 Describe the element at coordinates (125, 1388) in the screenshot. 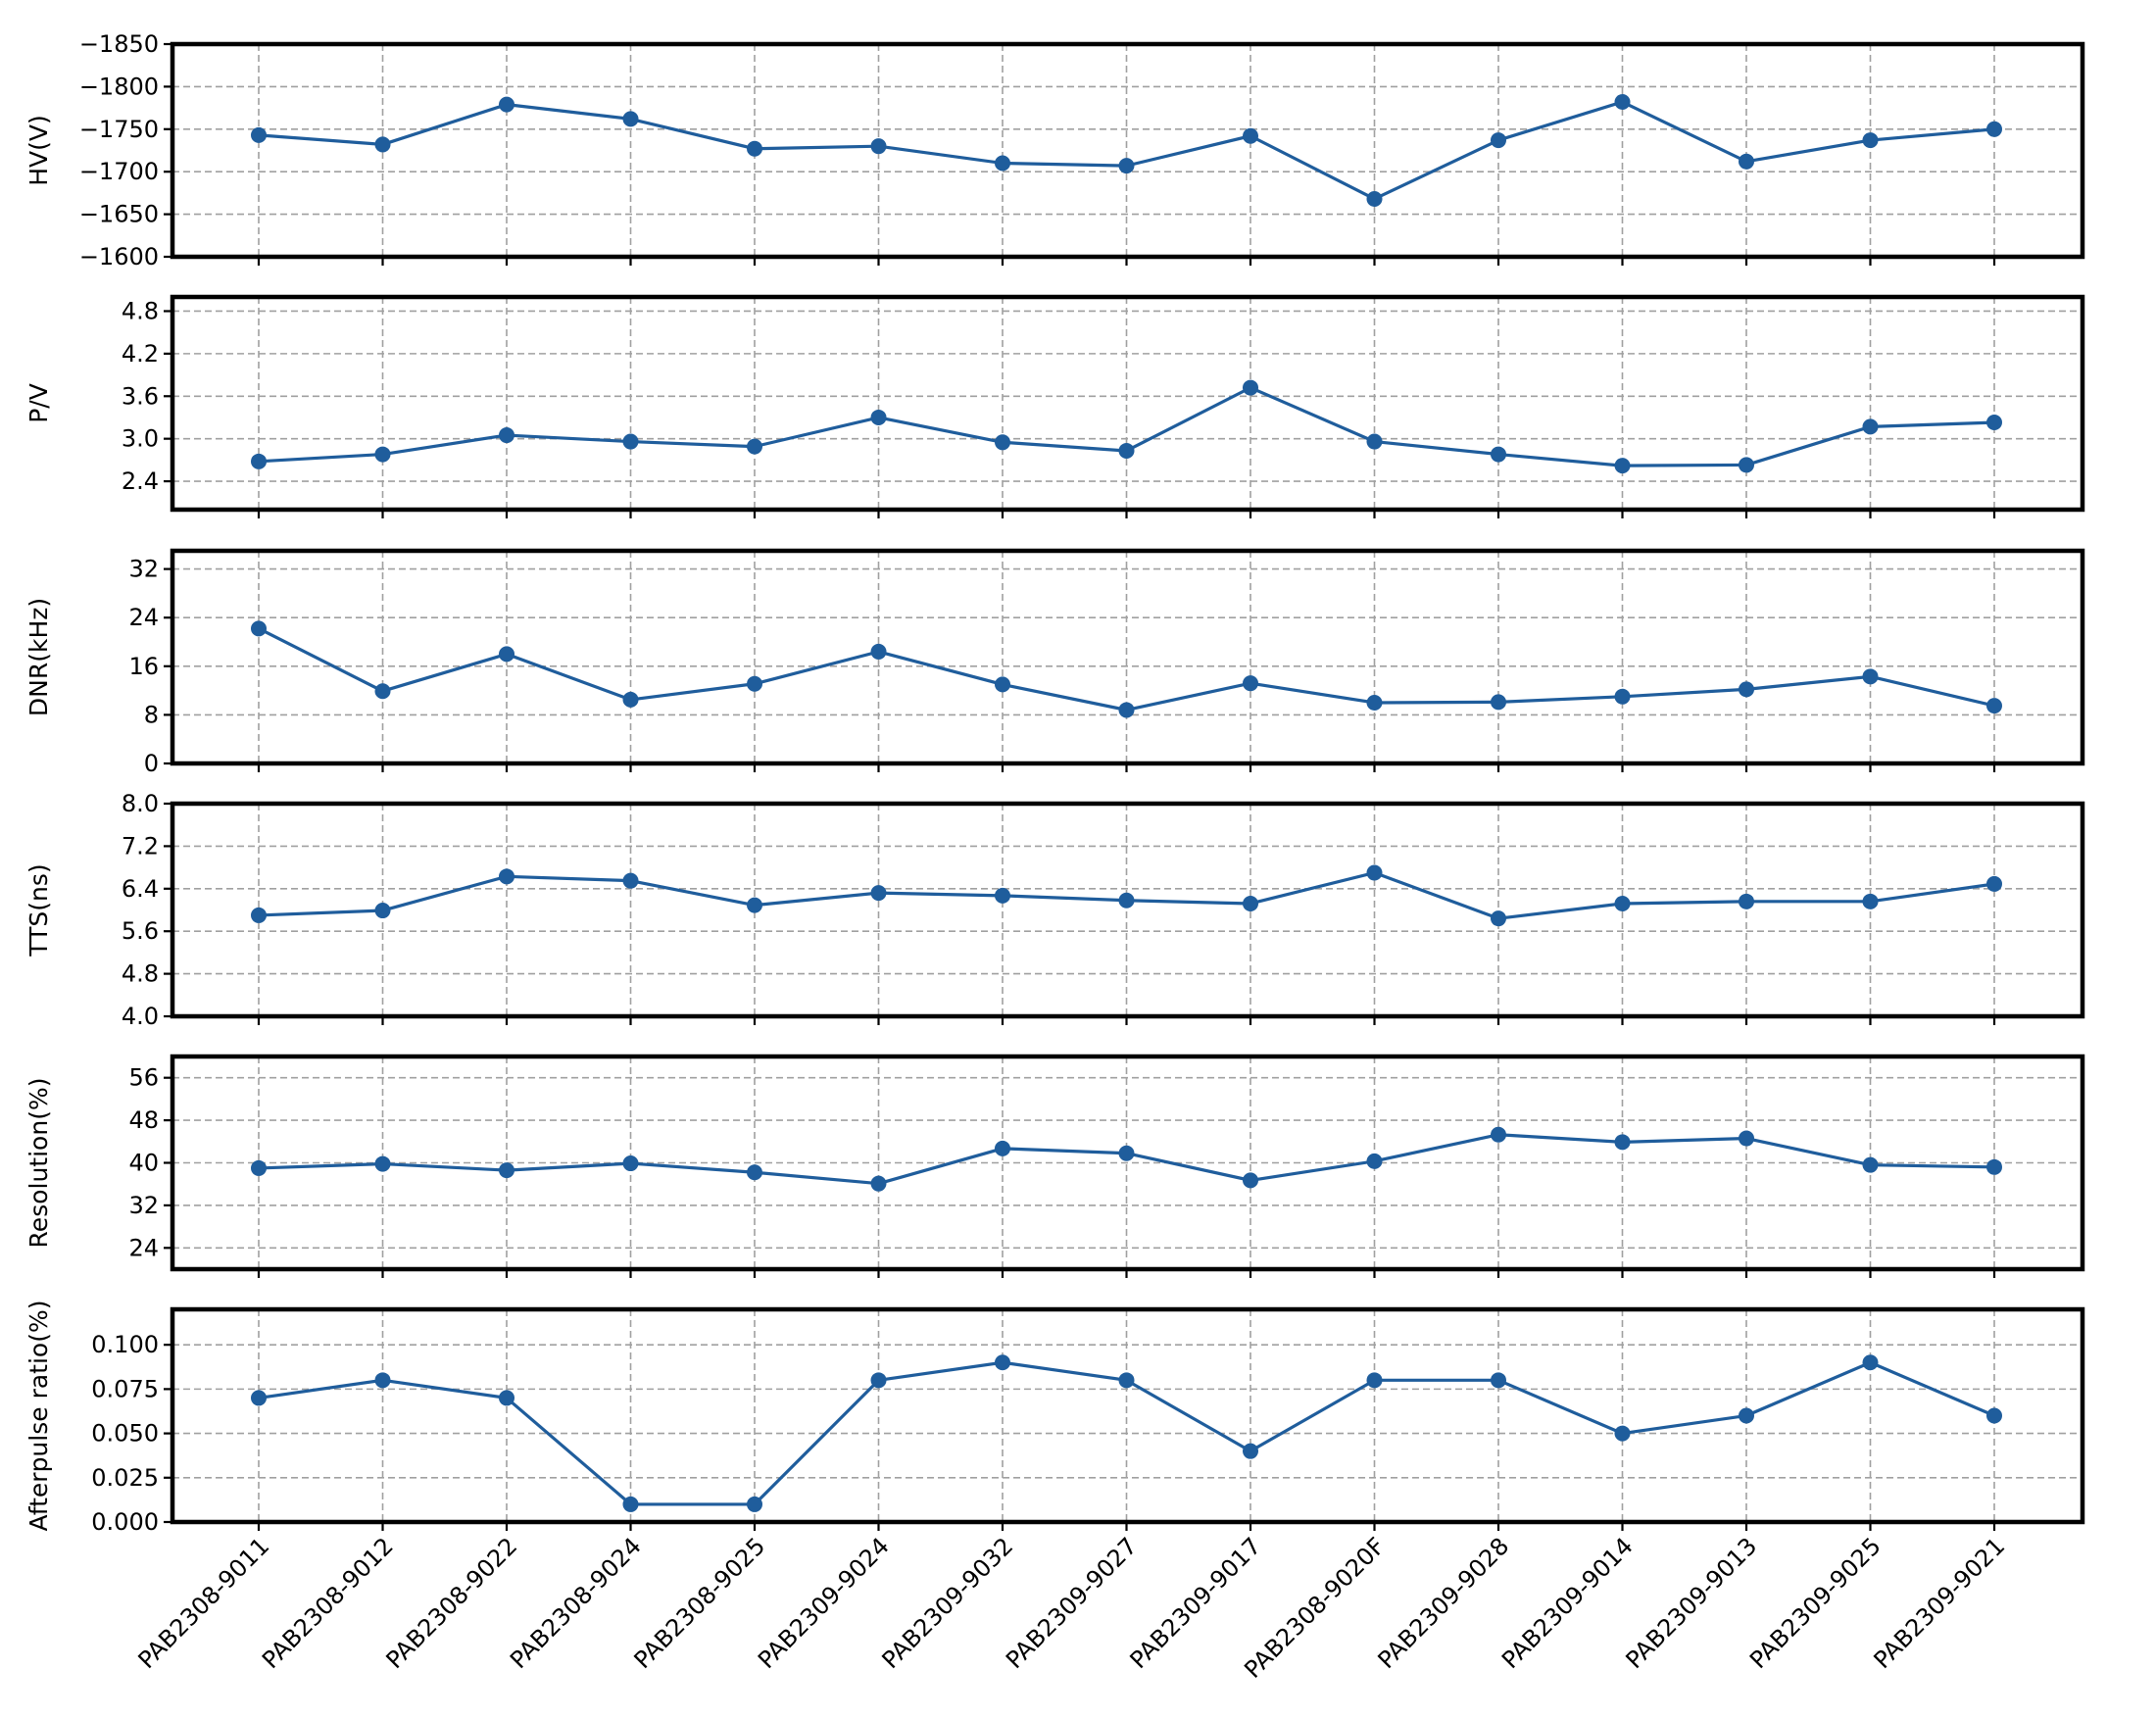

I see `y-tick-label: 0.075` at that location.